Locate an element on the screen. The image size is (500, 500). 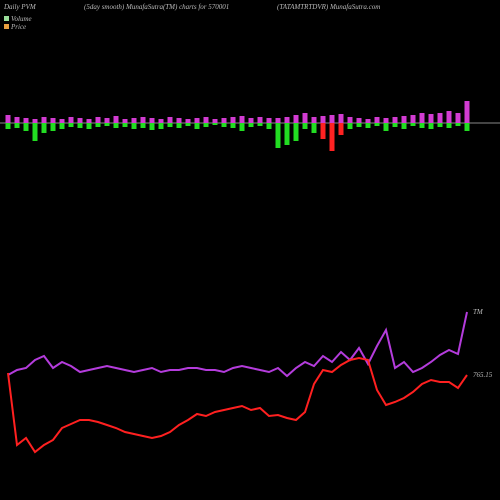
chart-title: Daily PVM is located at coordinates (20, 7).